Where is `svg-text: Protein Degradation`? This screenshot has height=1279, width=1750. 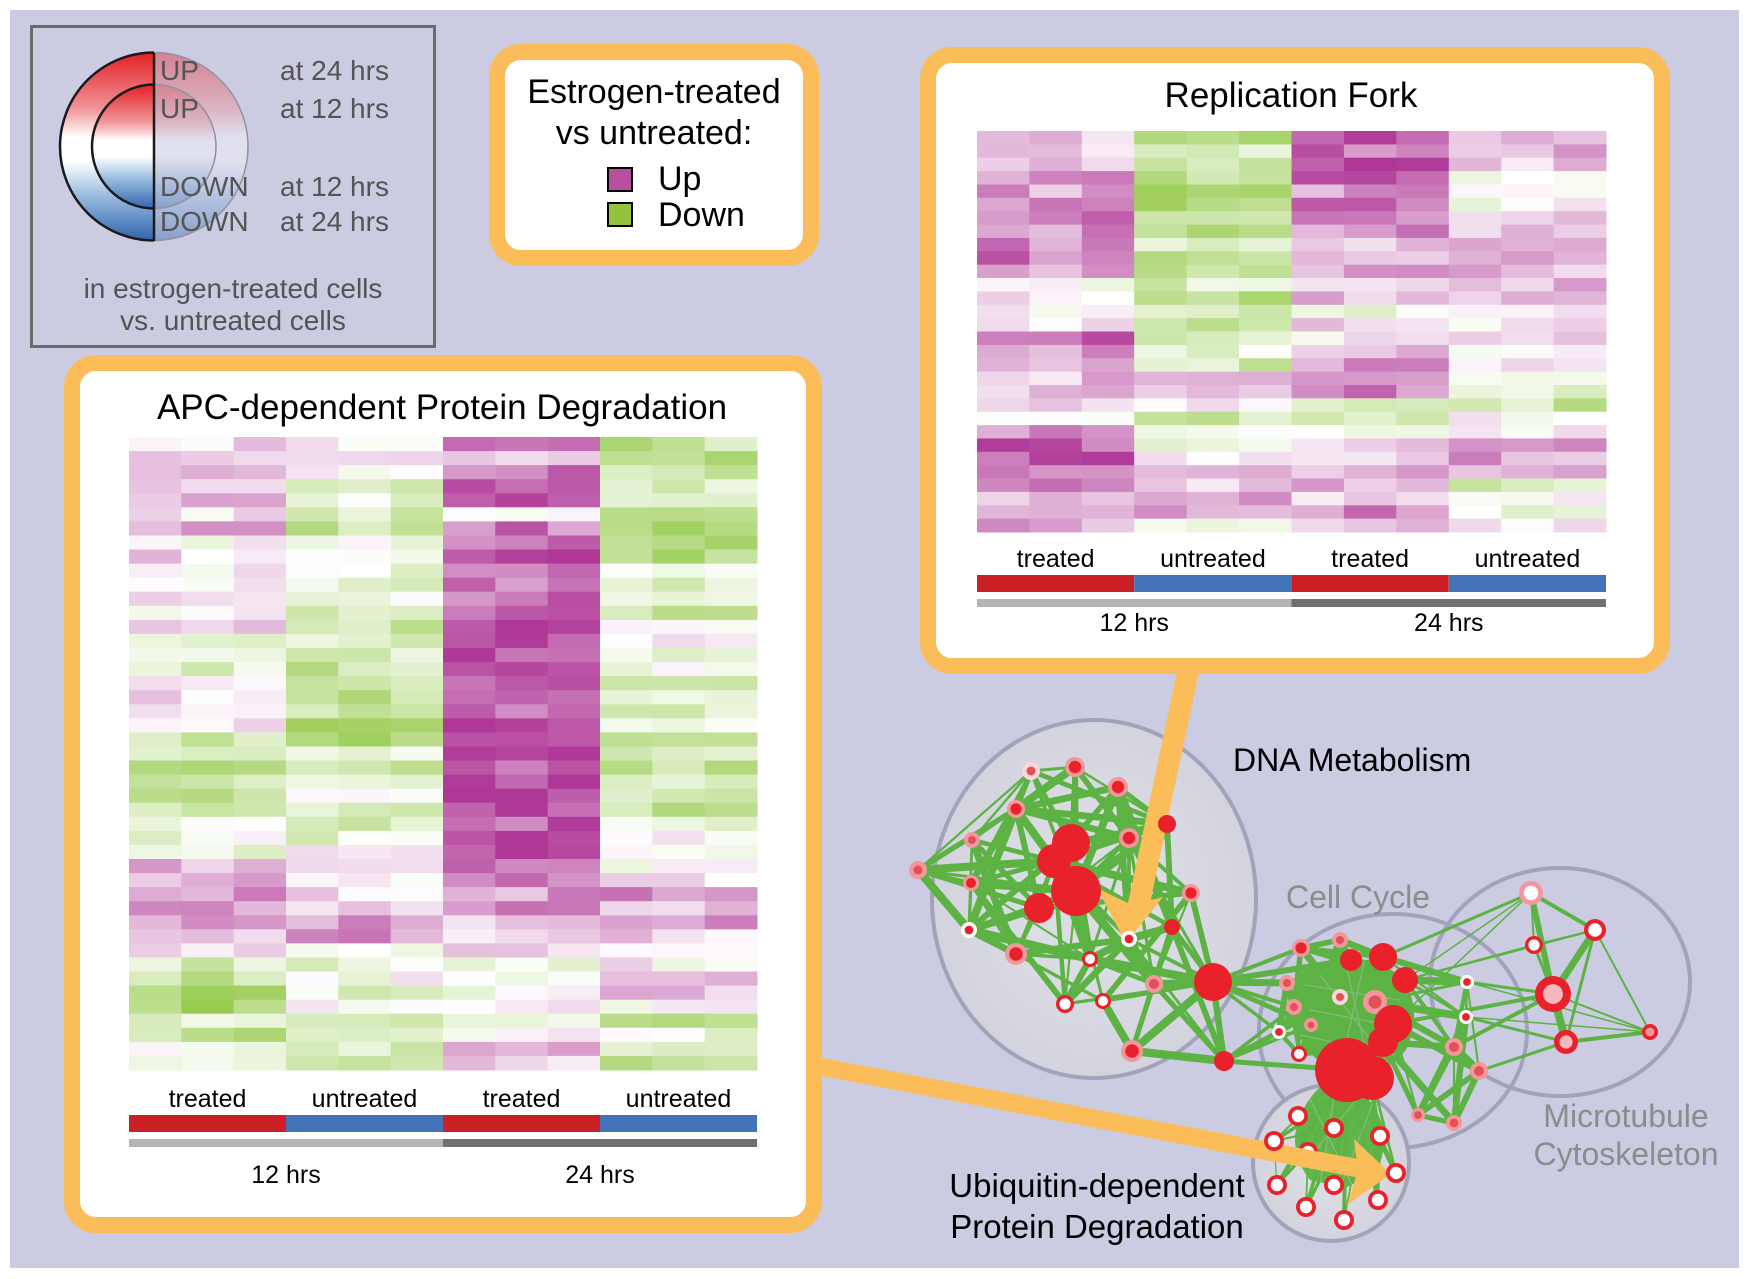
svg-text: Protein Degradation is located at coordinates (1097, 1226).